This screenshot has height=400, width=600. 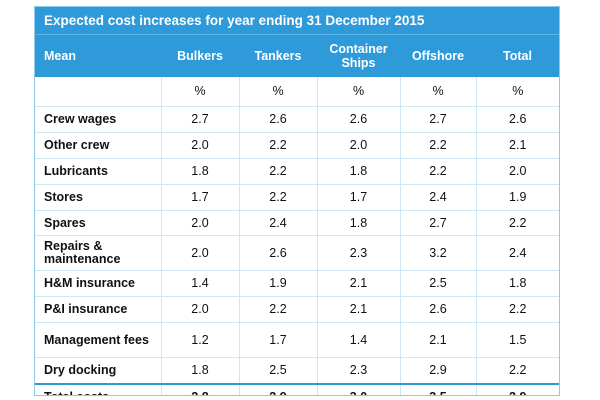 I want to click on row-label: P&I insurance, so click(x=98, y=310).